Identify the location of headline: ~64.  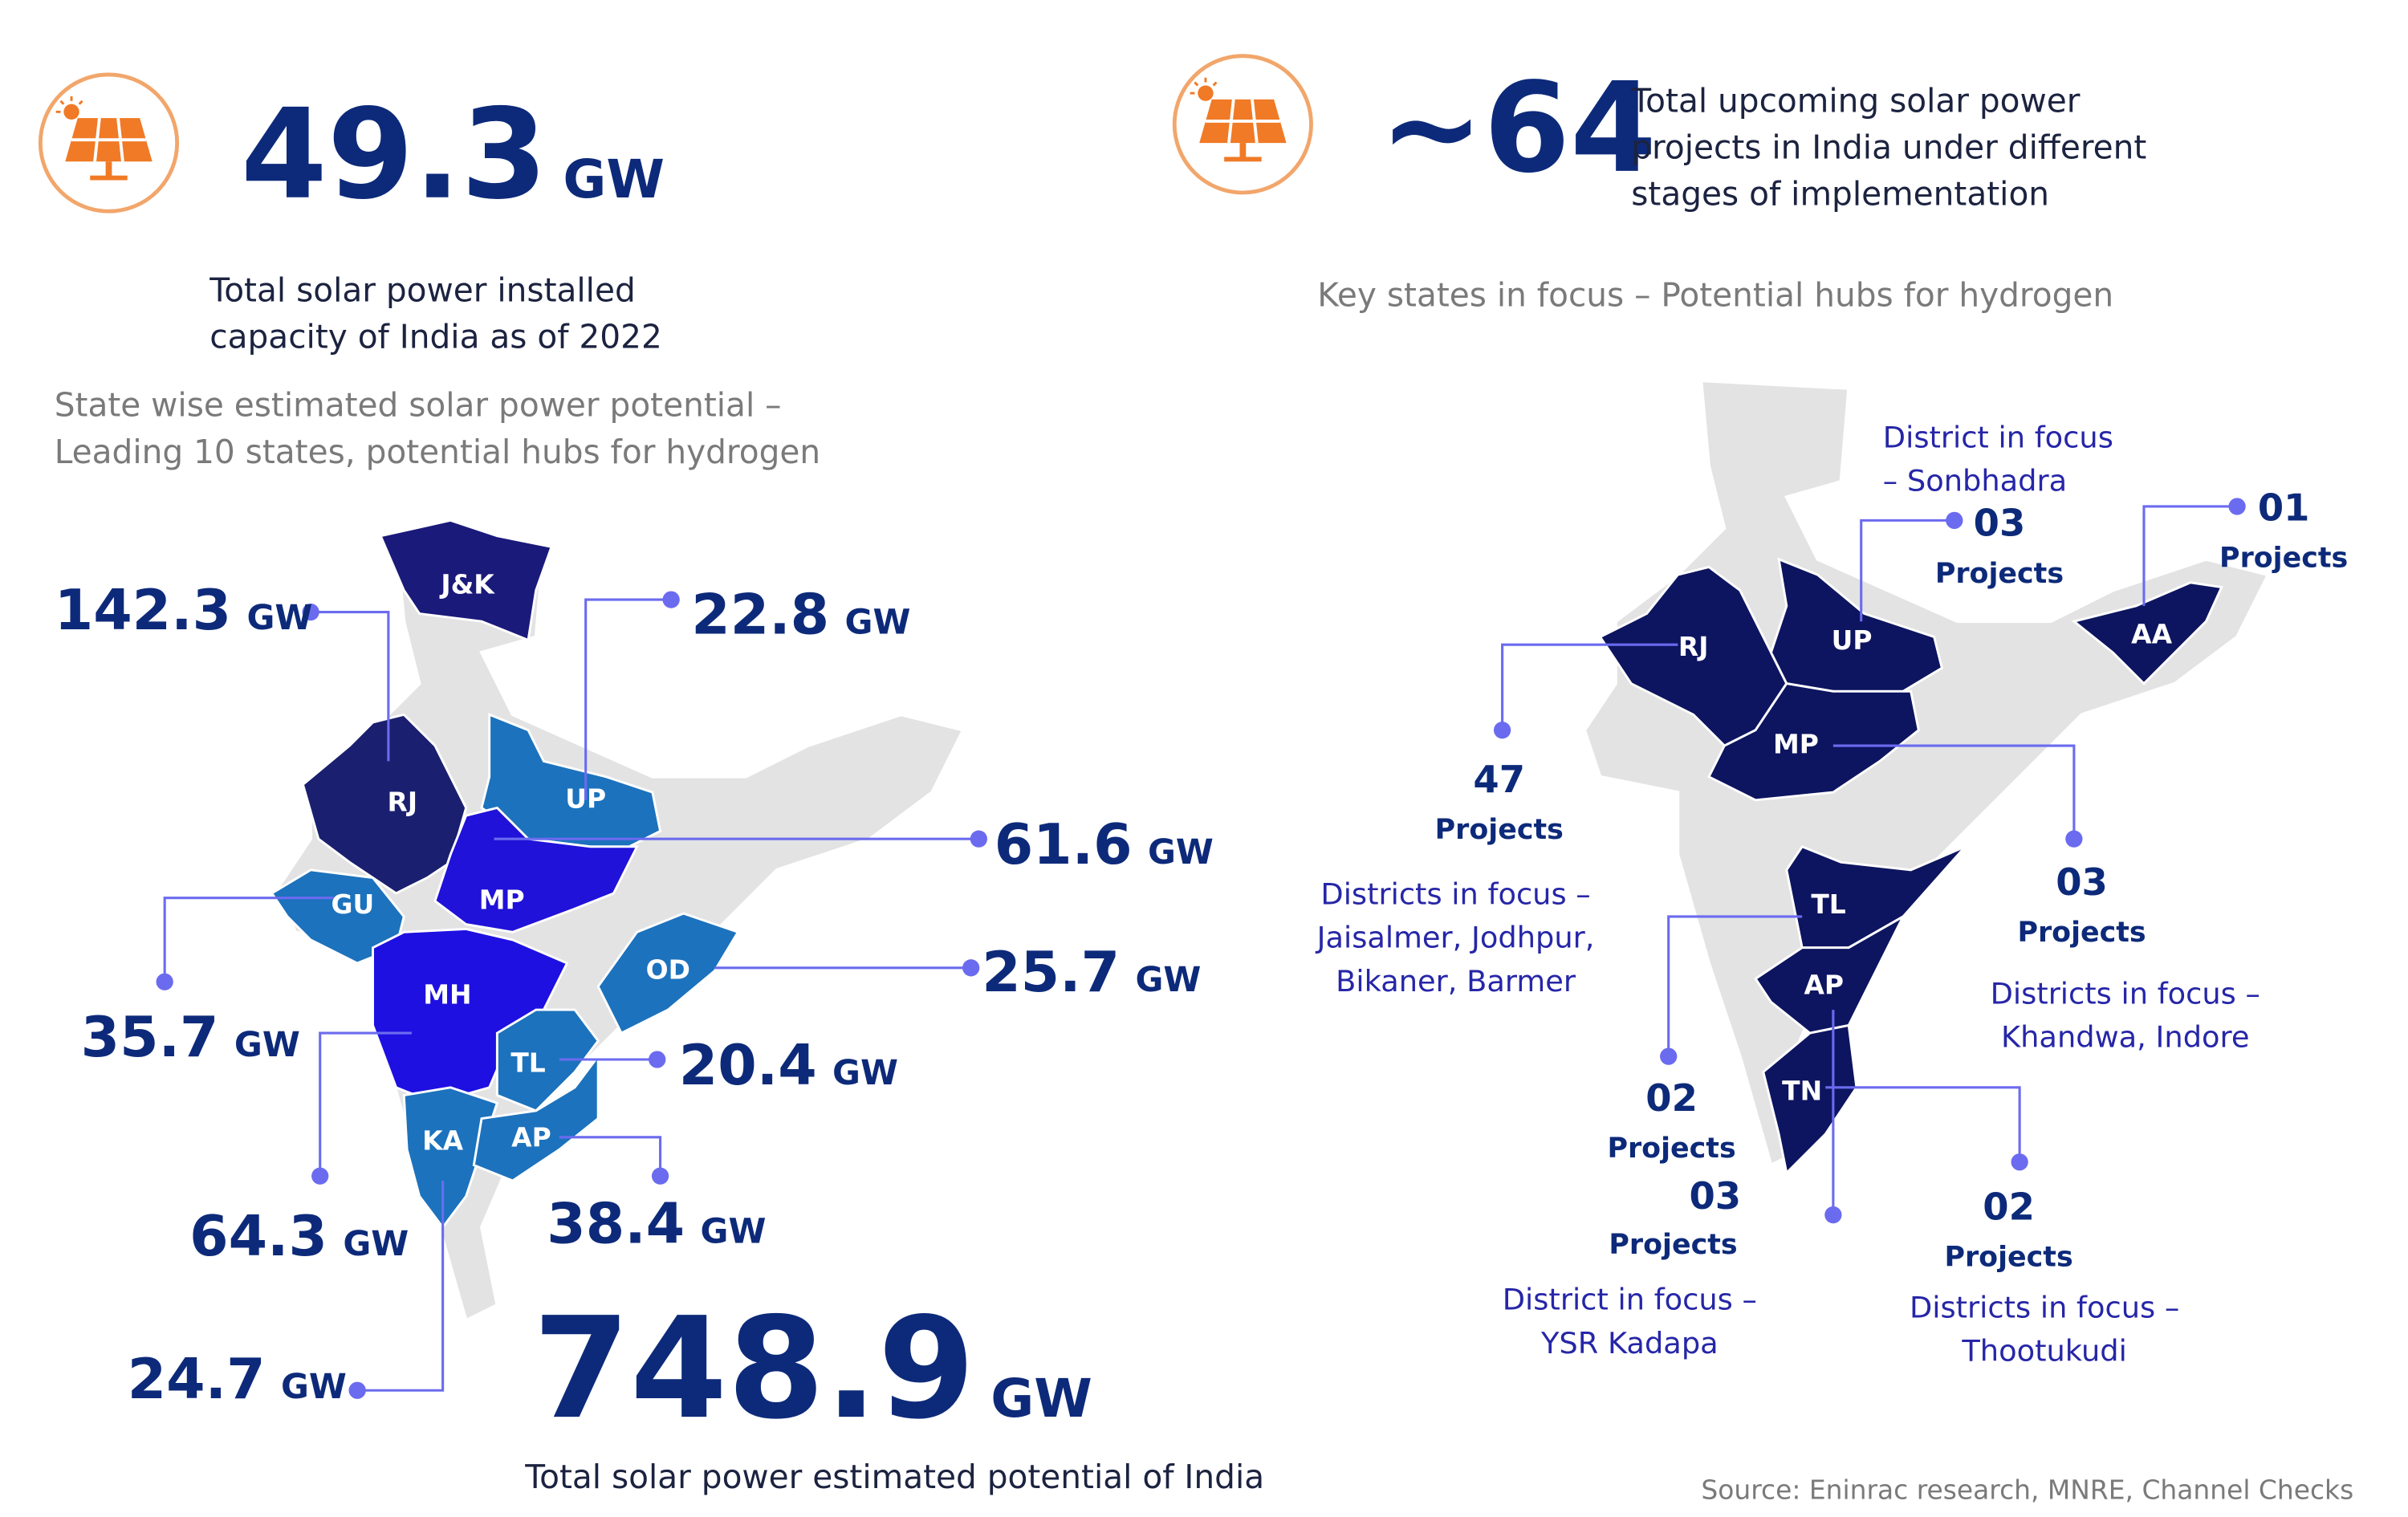
(1518, 128).